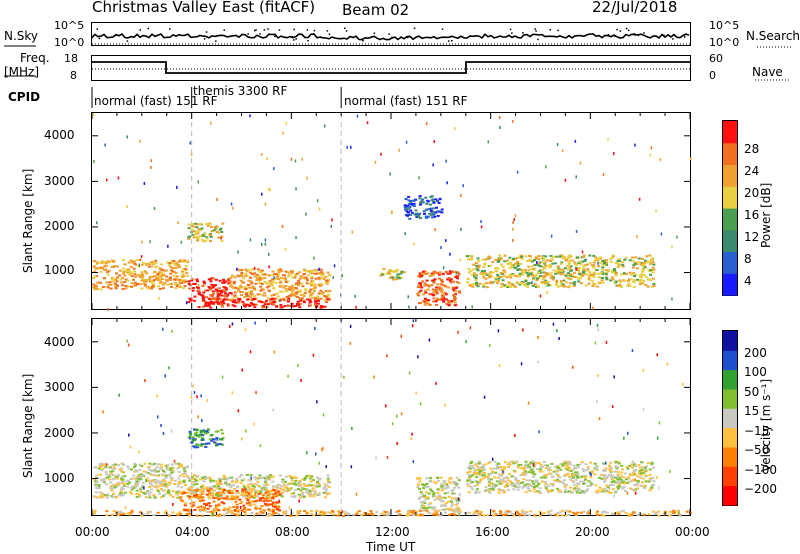  Describe the element at coordinates (391, 67) in the screenshot. I see `freq-trace` at that location.